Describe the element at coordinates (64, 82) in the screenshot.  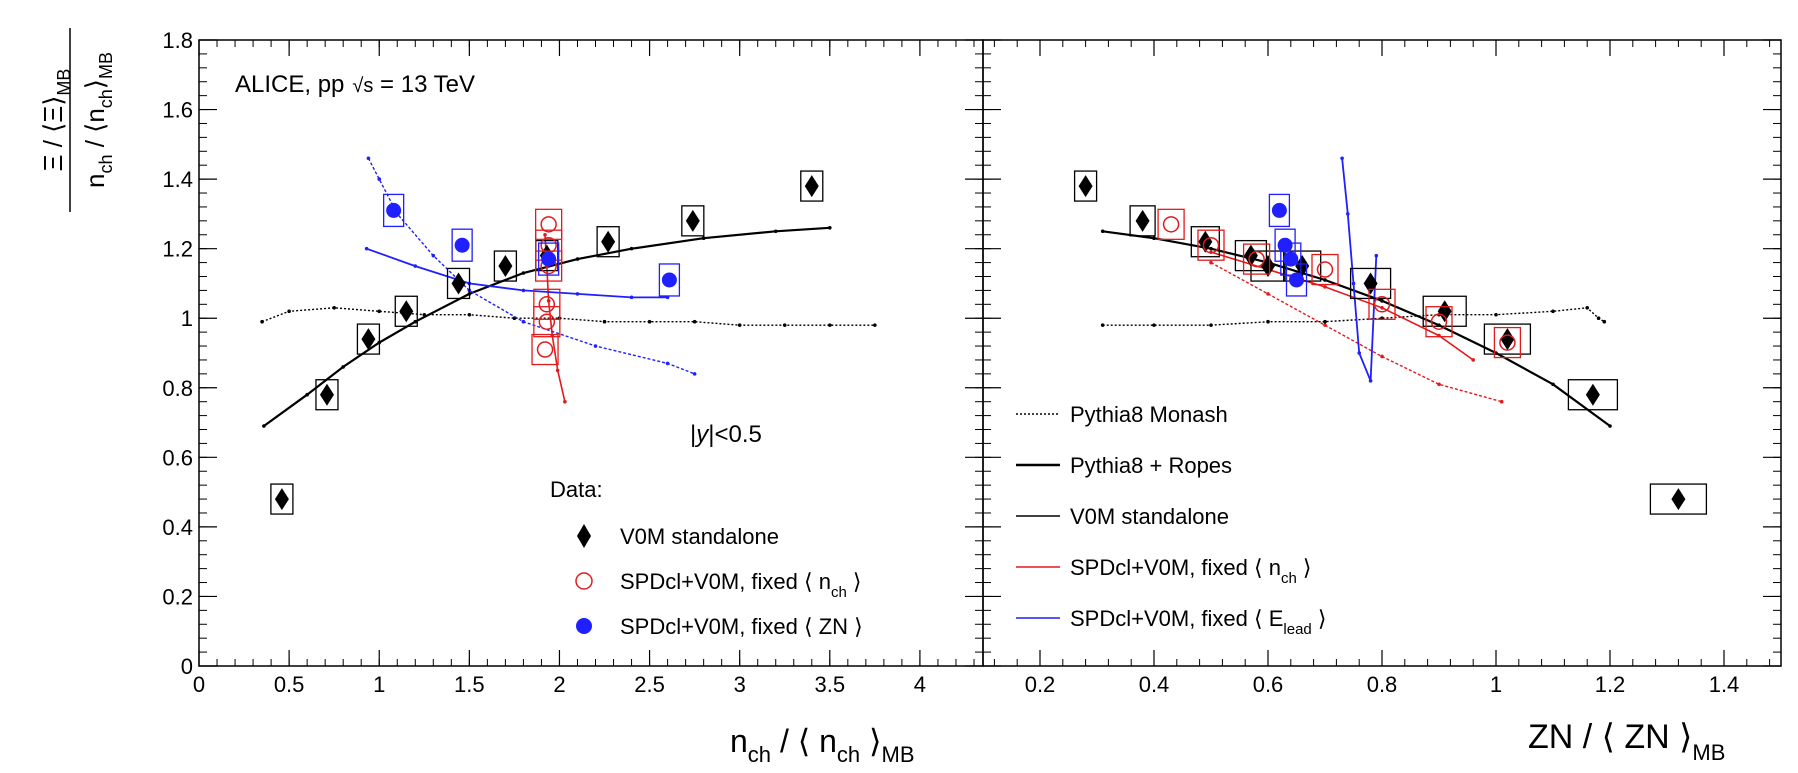
I see `ylabel-num-sub: MB` at that location.